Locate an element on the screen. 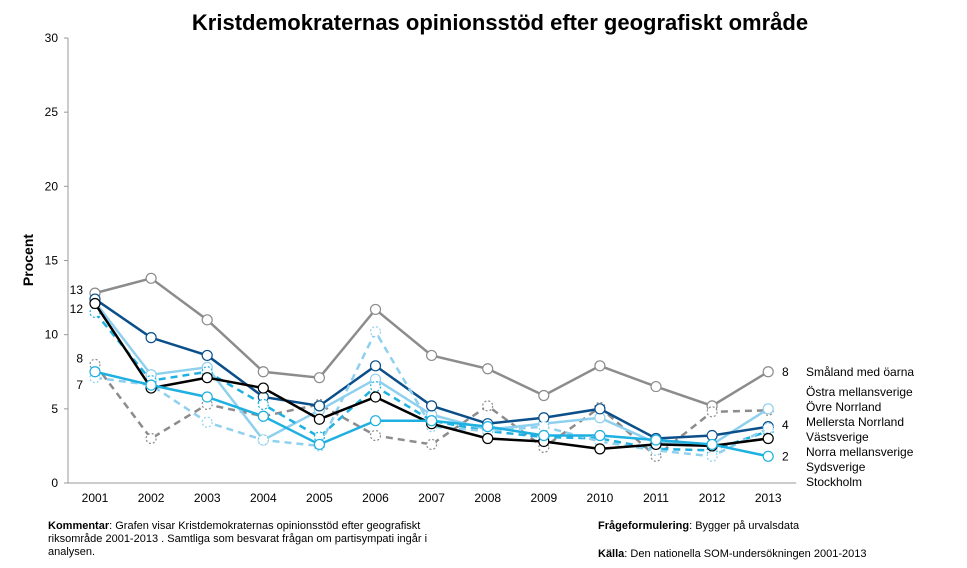  legend-label: Sydsverige is located at coordinates (836, 467).